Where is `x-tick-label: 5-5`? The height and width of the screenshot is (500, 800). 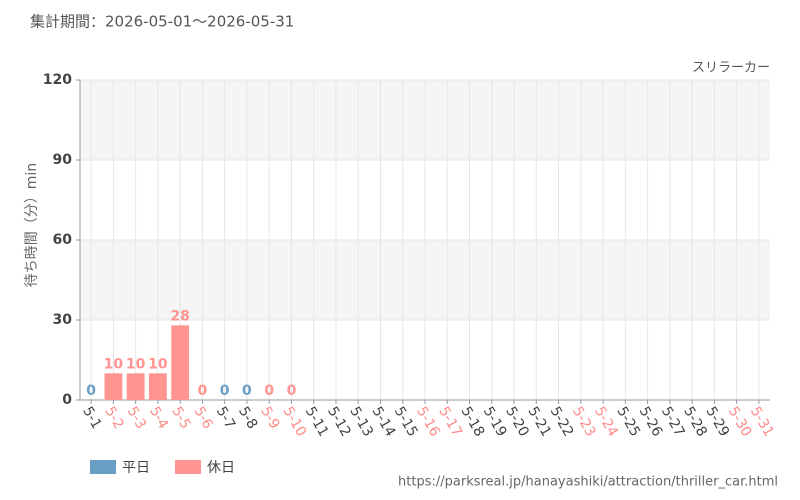
x-tick-label: 5-5 is located at coordinates (180, 418).